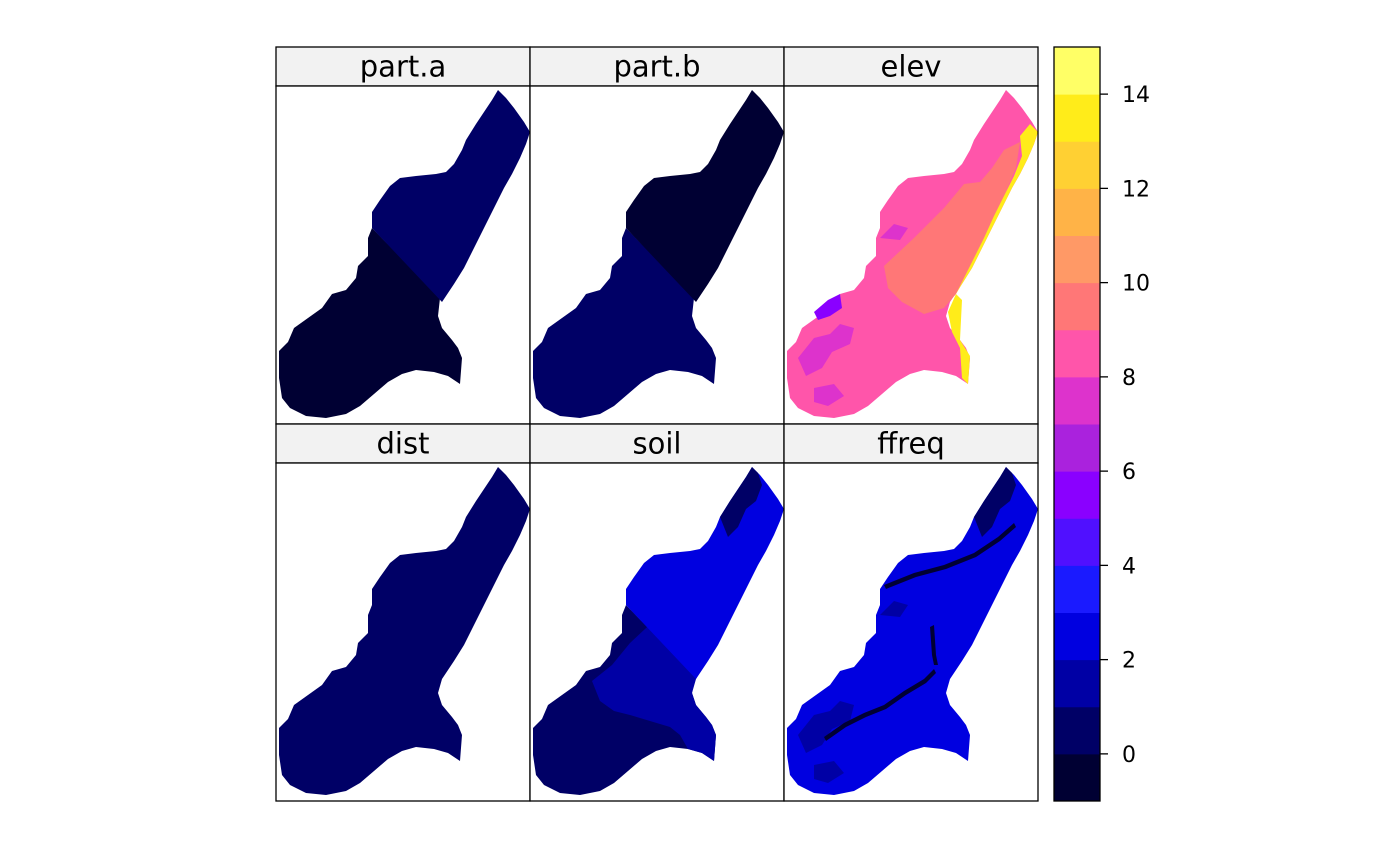  Describe the element at coordinates (1136, 284) in the screenshot. I see `colorbar-tick-label: 10` at that location.